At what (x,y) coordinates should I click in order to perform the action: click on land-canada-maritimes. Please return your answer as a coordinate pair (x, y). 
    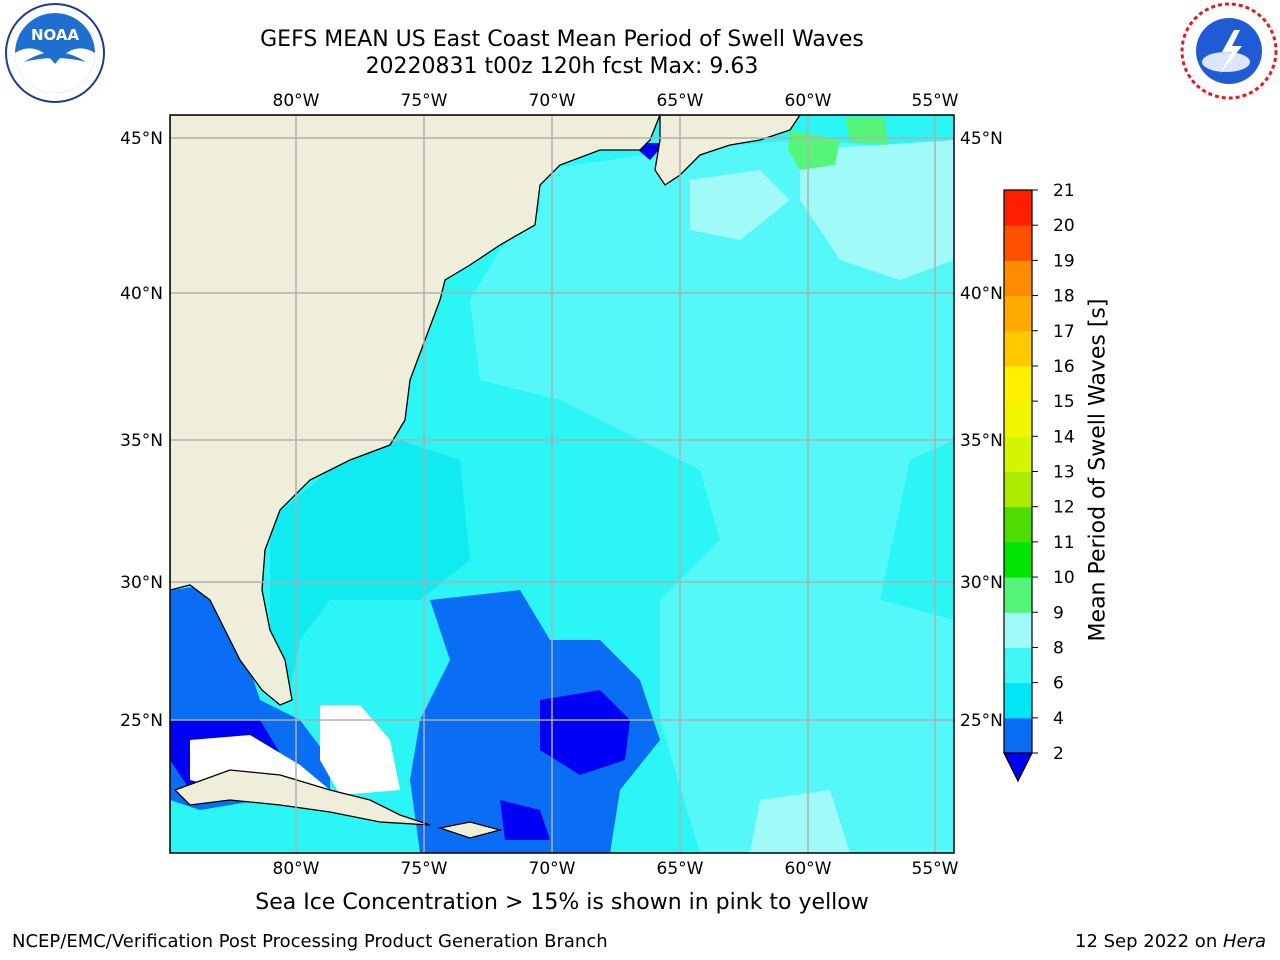
    Looking at the image, I should click on (727, 150).